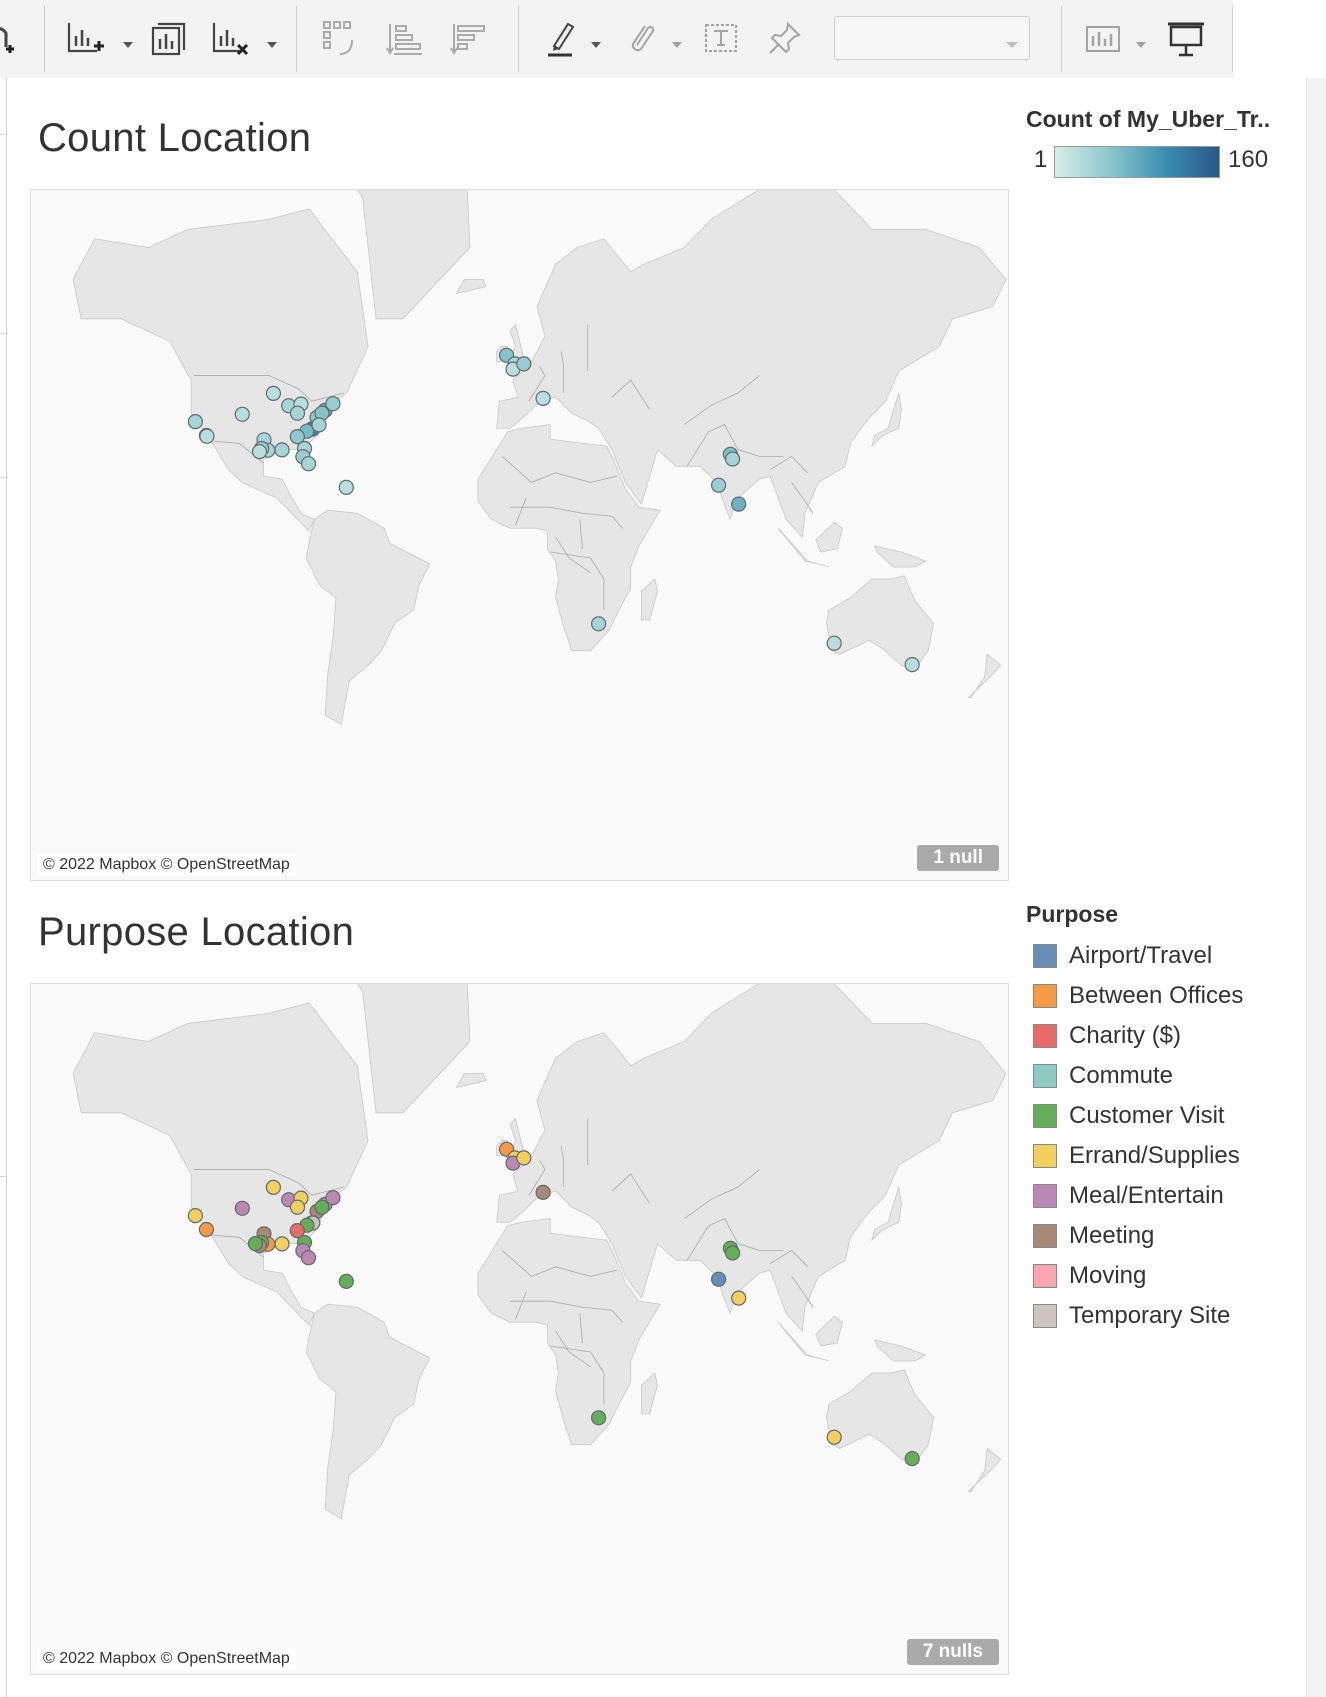  Describe the element at coordinates (785, 39) in the screenshot. I see `pin-icon` at that location.